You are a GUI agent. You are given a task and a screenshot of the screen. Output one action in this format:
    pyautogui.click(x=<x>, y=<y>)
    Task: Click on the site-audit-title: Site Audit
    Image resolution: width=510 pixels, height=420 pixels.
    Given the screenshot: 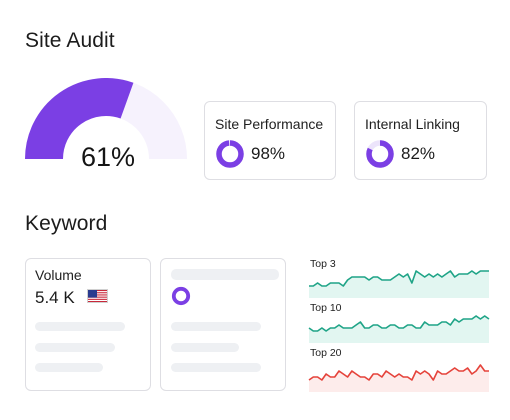 What is the action you would take?
    pyautogui.click(x=70, y=40)
    